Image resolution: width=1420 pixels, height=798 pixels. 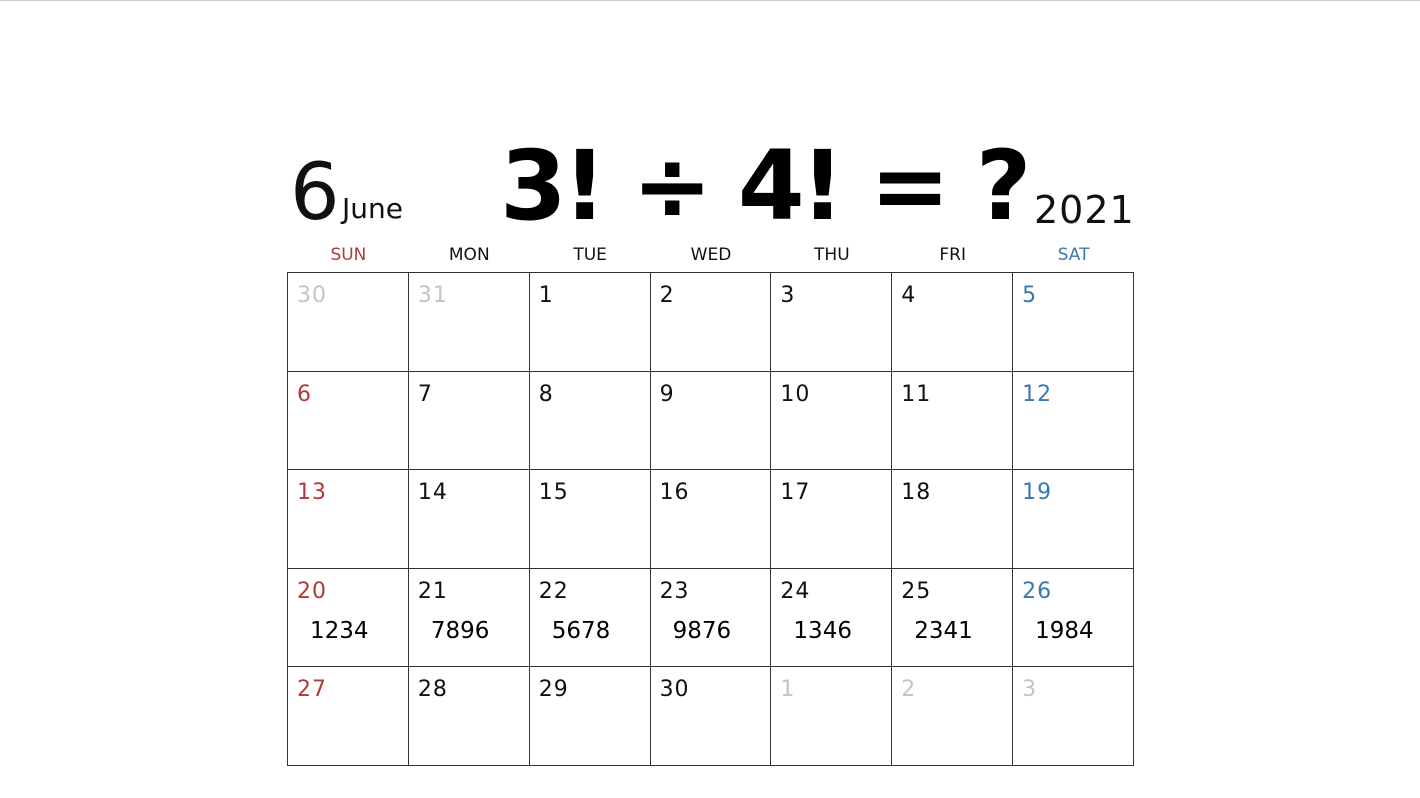 What do you see at coordinates (1064, 630) in the screenshot?
I see `day-note: 1984` at bounding box center [1064, 630].